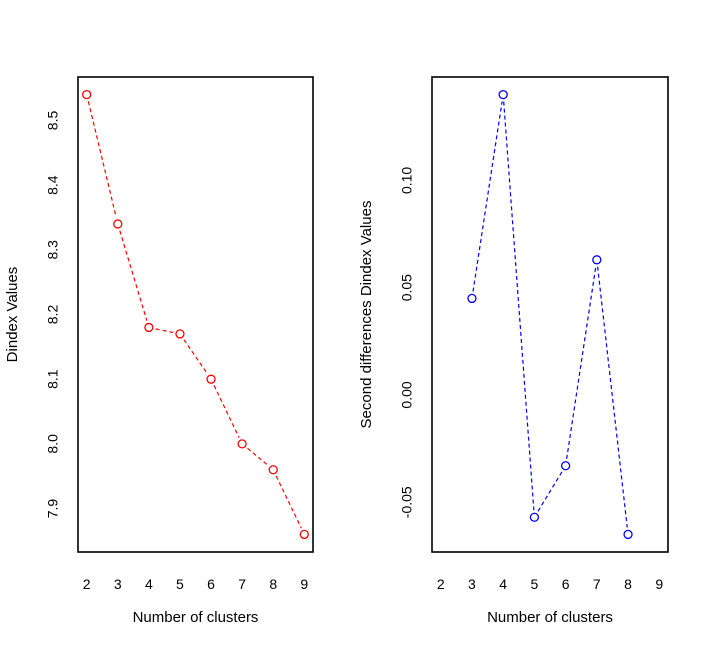 Image resolution: width=709 pixels, height=650 pixels. I want to click on y-tick-label: 0.05, so click(407, 287).